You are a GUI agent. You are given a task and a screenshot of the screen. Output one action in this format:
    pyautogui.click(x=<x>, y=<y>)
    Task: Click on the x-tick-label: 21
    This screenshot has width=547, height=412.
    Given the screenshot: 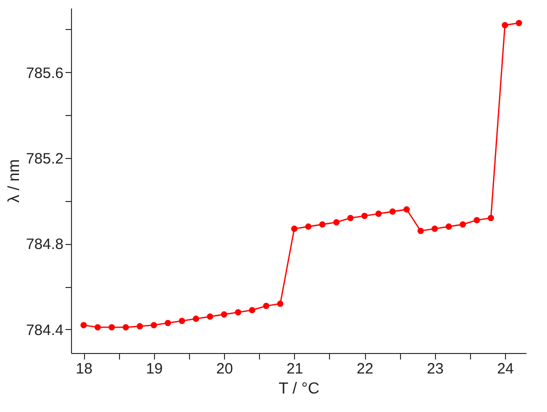 What is the action you would take?
    pyautogui.click(x=295, y=369)
    